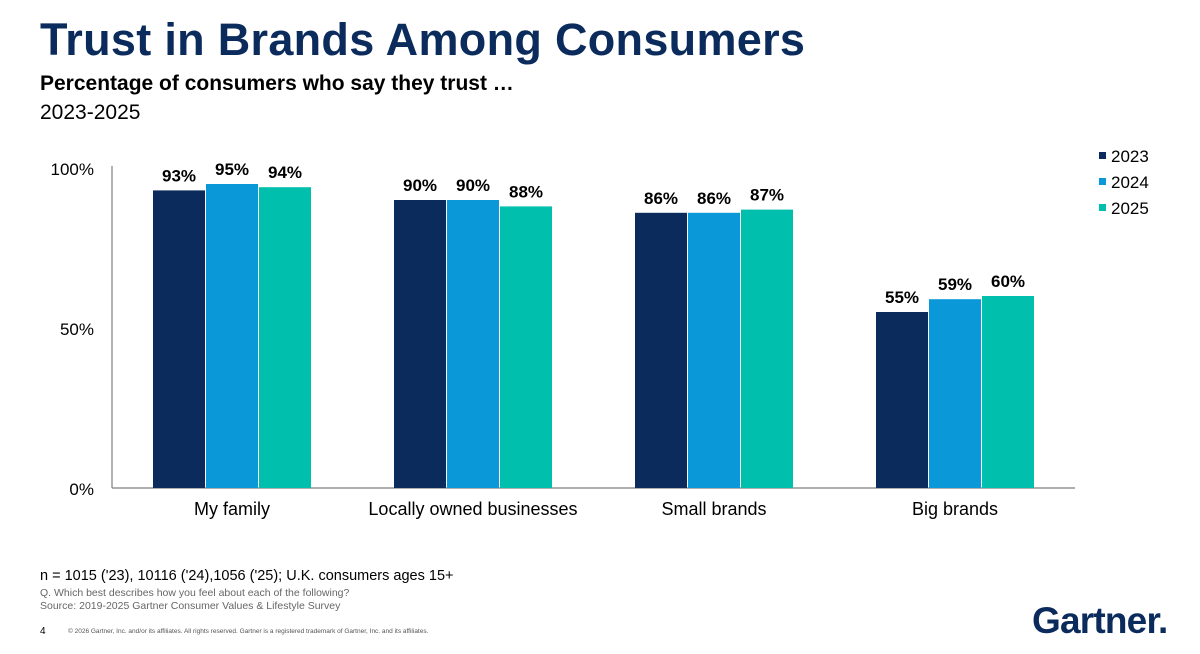 The height and width of the screenshot is (654, 1200). What do you see at coordinates (423, 39) in the screenshot?
I see `page-title: Trust in Brands Among Consumers` at bounding box center [423, 39].